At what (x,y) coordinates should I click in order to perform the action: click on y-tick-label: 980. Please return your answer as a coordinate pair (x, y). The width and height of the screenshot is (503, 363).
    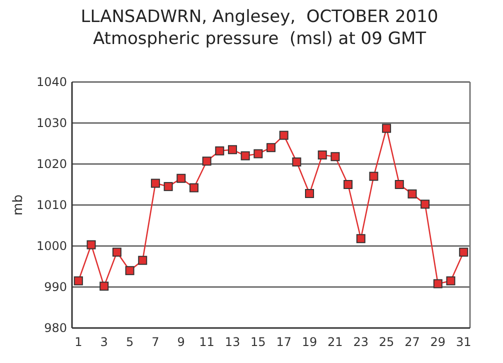
    Looking at the image, I should click on (55, 328).